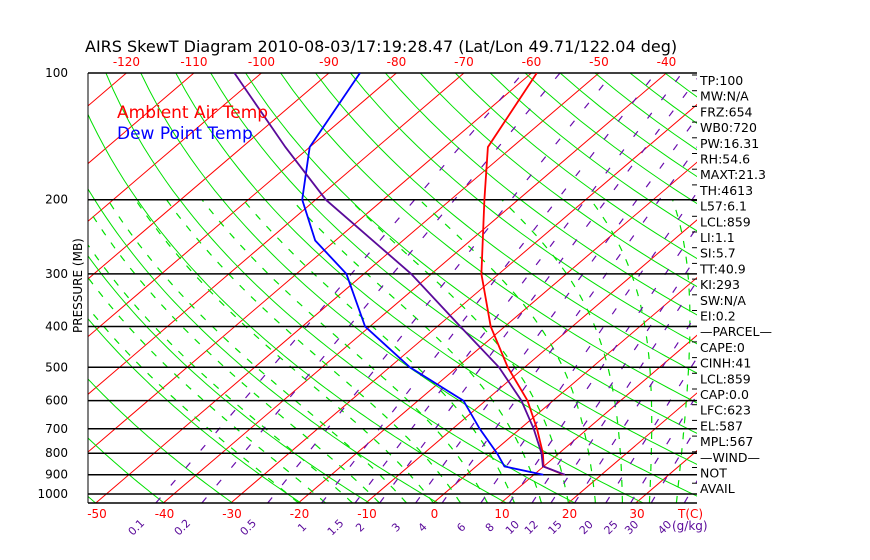  Describe the element at coordinates (690, 526) in the screenshot. I see `mixing-ratio-unit-label: (g/kg)` at that location.